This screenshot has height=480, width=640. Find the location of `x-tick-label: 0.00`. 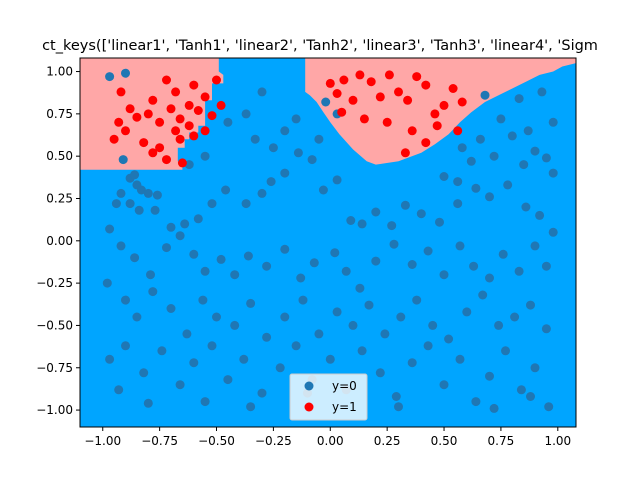

x-tick-label: 0.00 is located at coordinates (330, 441).